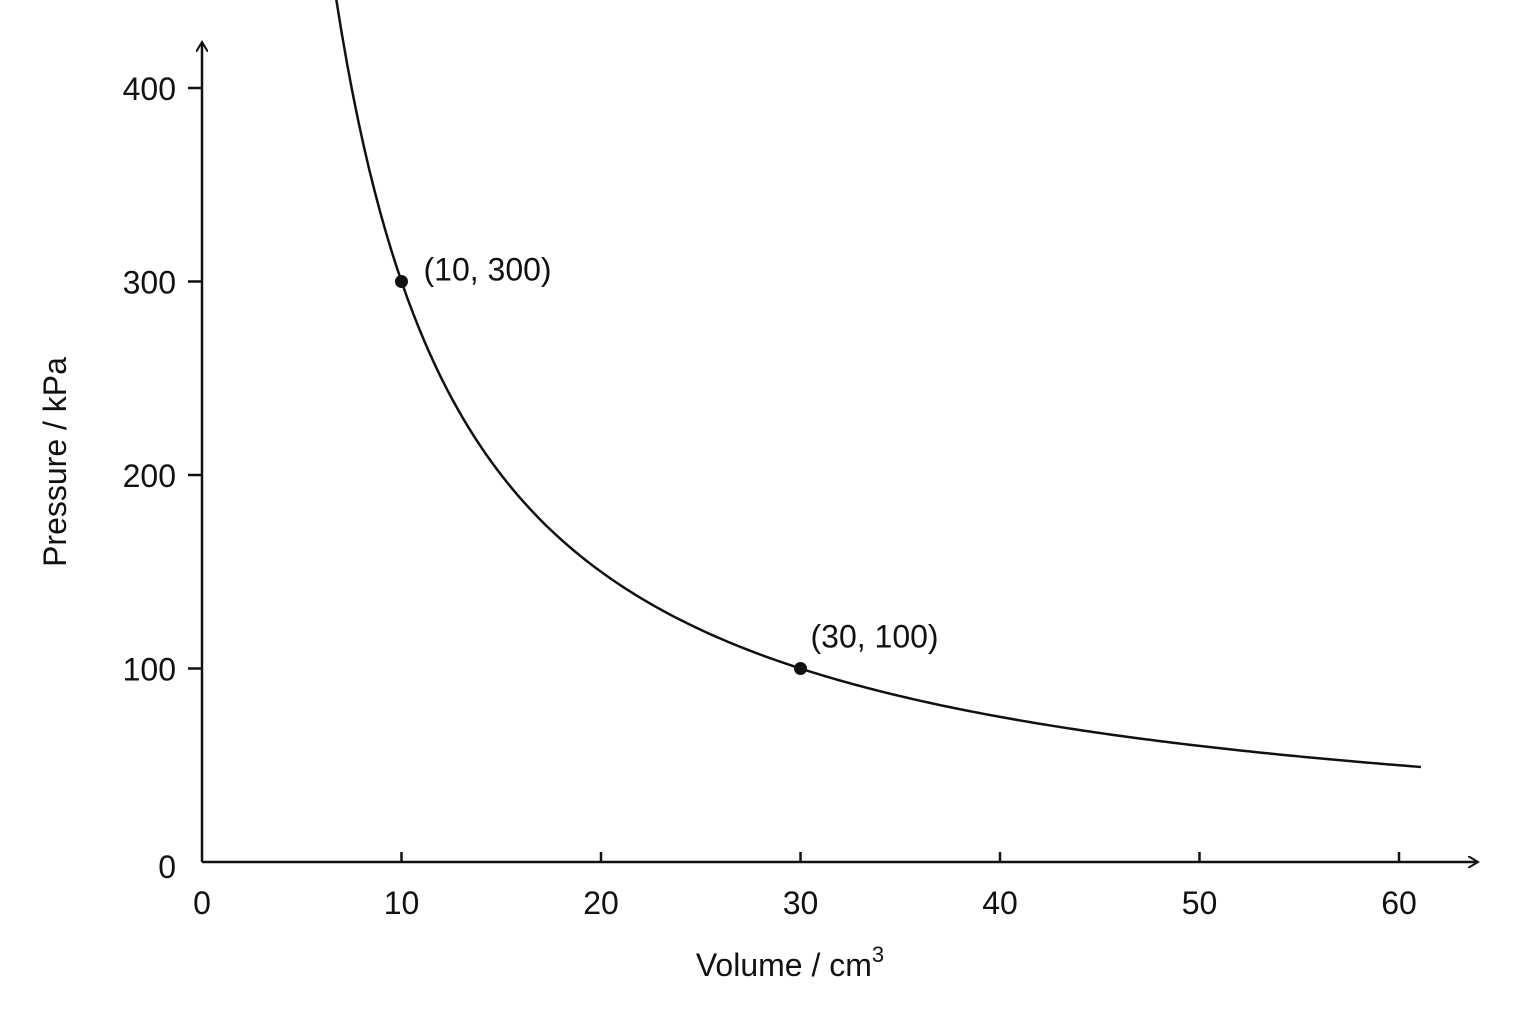 Image resolution: width=1536 pixels, height=1024 pixels. Describe the element at coordinates (1200, 903) in the screenshot. I see `x-tick-label: 50` at that location.